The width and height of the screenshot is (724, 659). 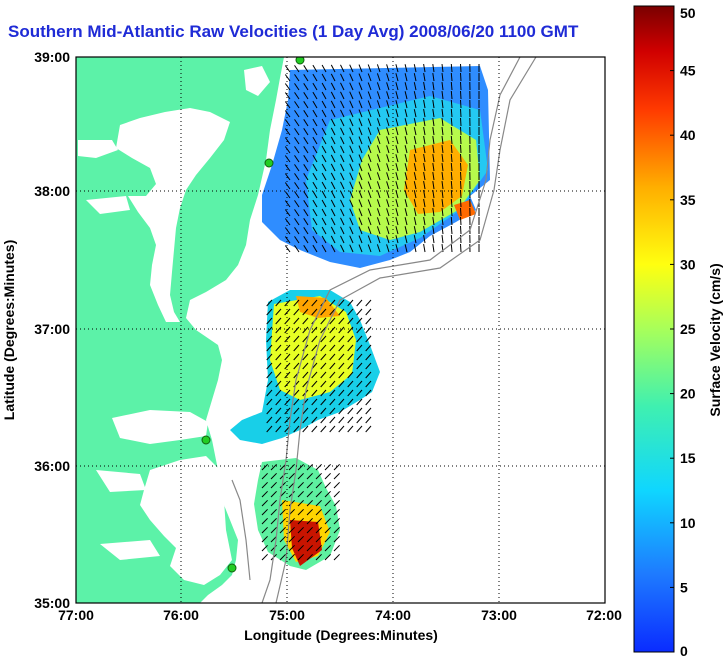 What do you see at coordinates (684, 587) in the screenshot?
I see `colorbar-tick-label: 5` at bounding box center [684, 587].